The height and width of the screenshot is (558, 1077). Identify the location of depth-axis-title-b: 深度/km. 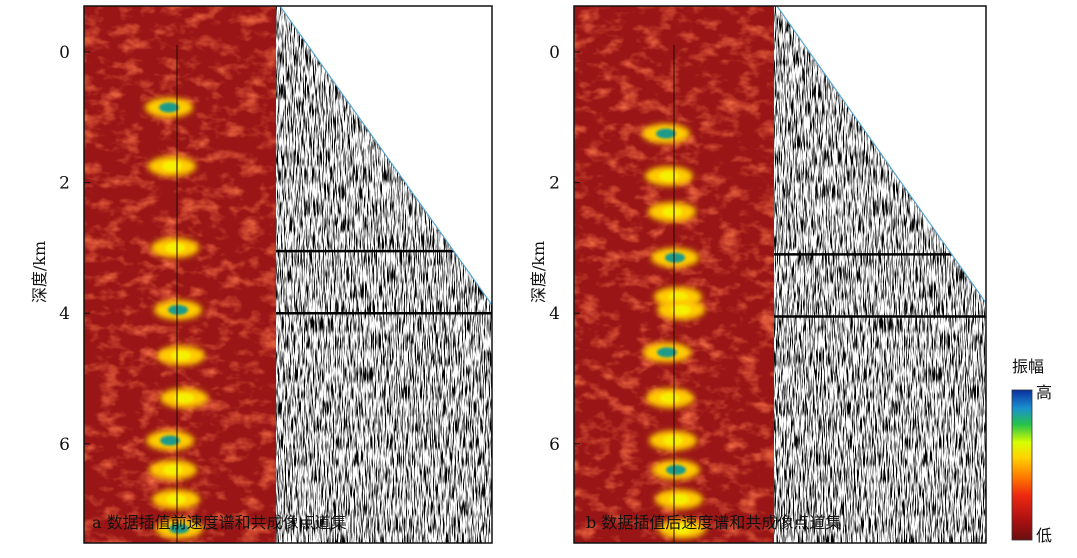
(538, 272).